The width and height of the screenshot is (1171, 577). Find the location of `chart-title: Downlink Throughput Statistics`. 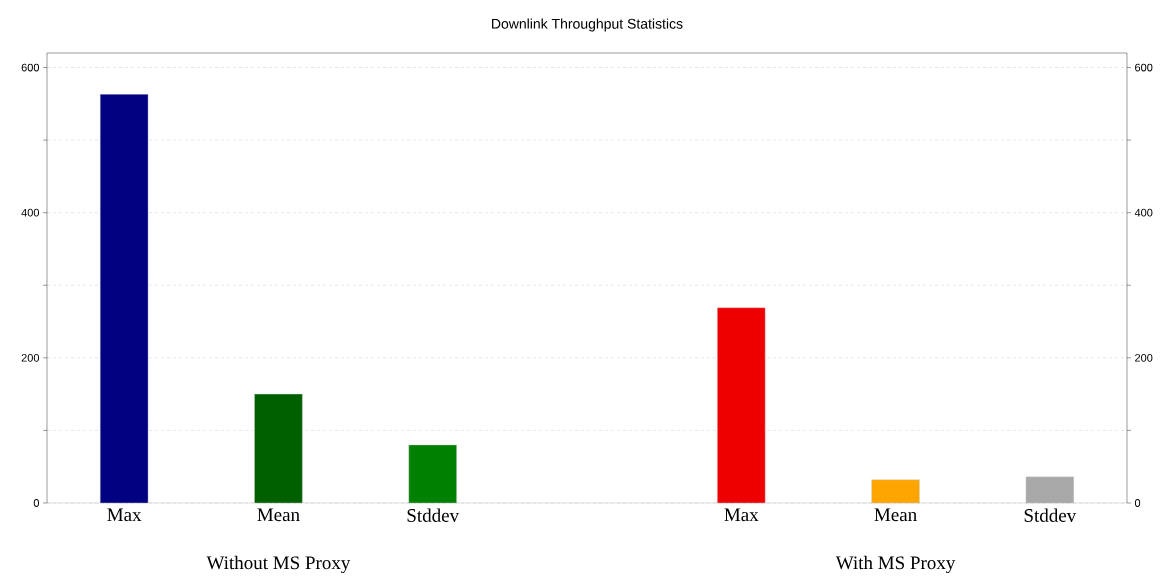

chart-title: Downlink Throughput Statistics is located at coordinates (587, 25).